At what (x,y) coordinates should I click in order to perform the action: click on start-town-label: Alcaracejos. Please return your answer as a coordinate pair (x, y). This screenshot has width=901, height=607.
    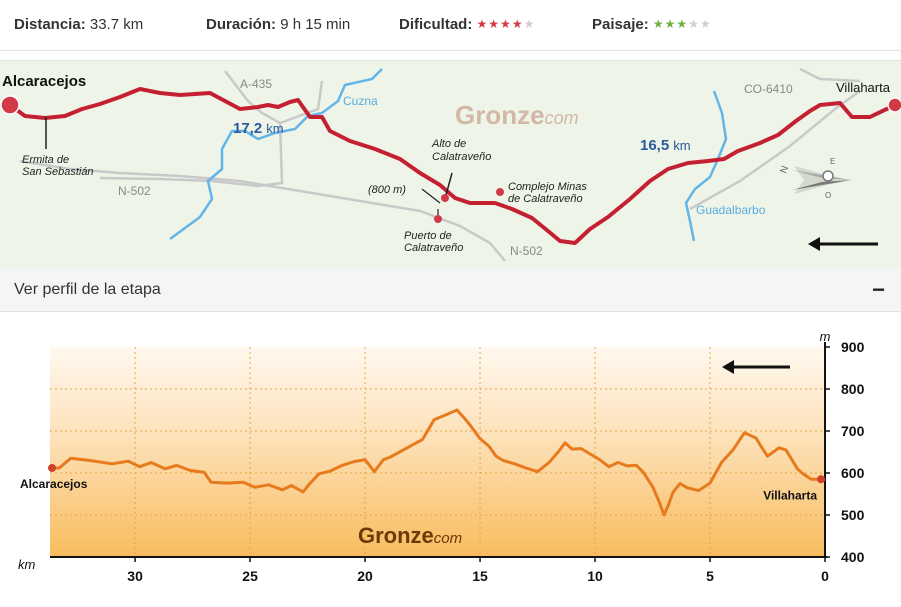
    Looking at the image, I should click on (44, 81).